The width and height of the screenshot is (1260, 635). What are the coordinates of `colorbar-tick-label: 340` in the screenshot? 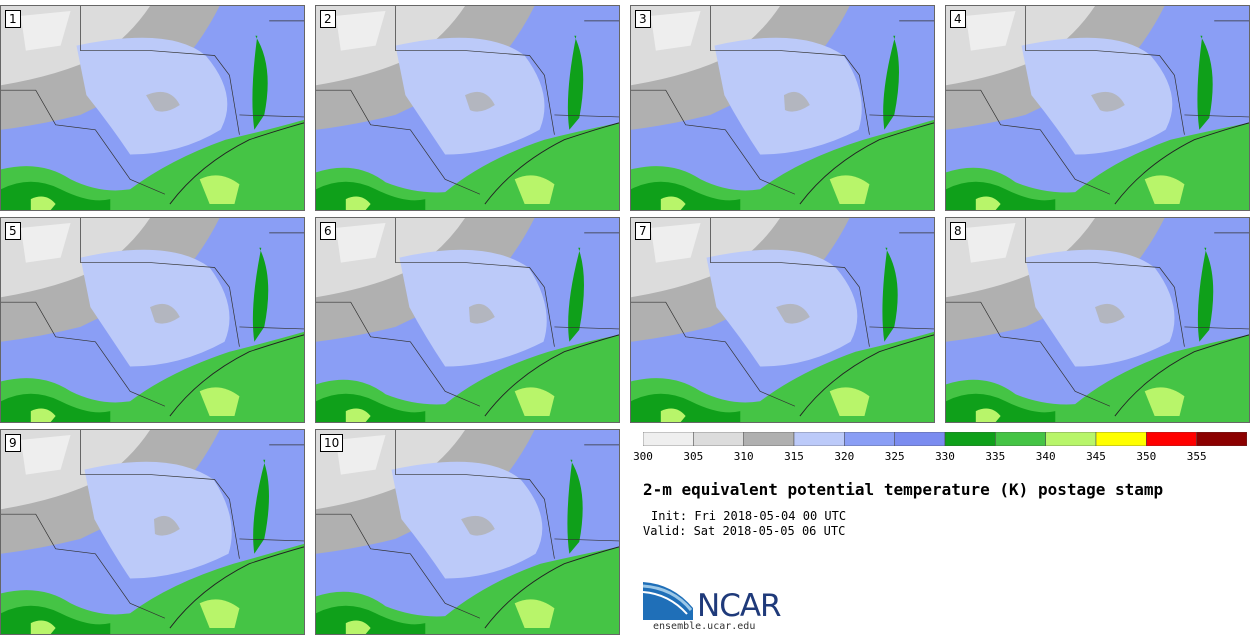 It's located at (1045, 456).